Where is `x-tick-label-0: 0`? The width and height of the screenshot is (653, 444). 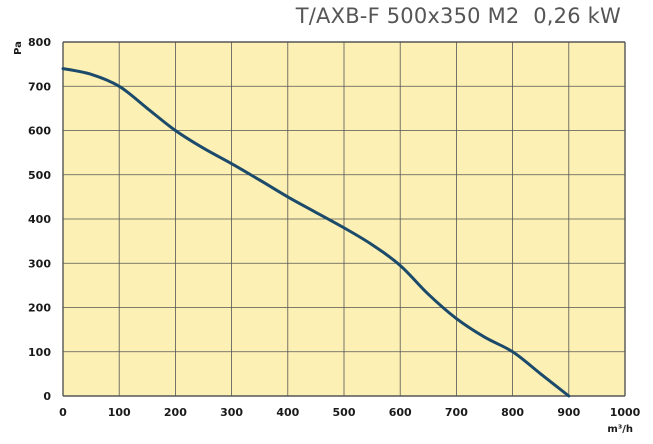
x-tick-label-0: 0 is located at coordinates (63, 412).